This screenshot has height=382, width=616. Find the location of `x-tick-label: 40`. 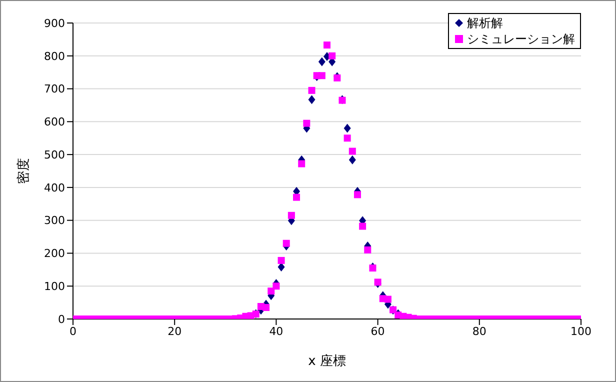

x-tick-label: 40 is located at coordinates (276, 331).